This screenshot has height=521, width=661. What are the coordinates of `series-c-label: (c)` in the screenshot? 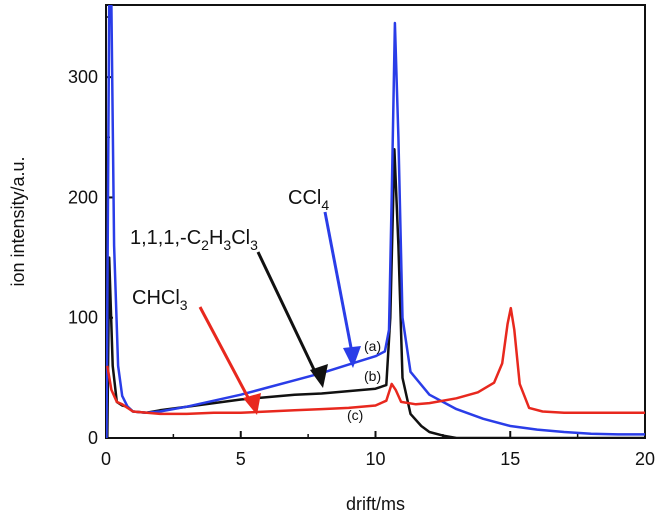 It's located at (355, 415).